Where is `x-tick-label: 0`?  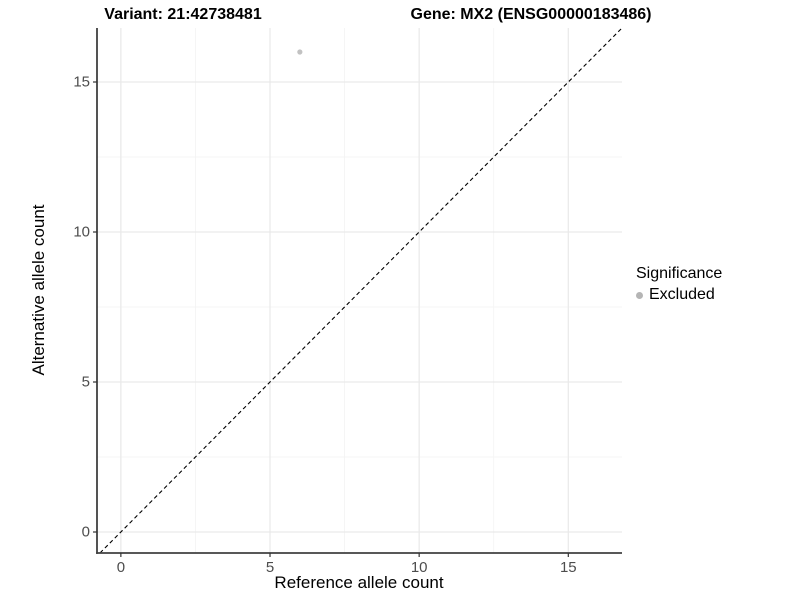
x-tick-label: 0 is located at coordinates (121, 567).